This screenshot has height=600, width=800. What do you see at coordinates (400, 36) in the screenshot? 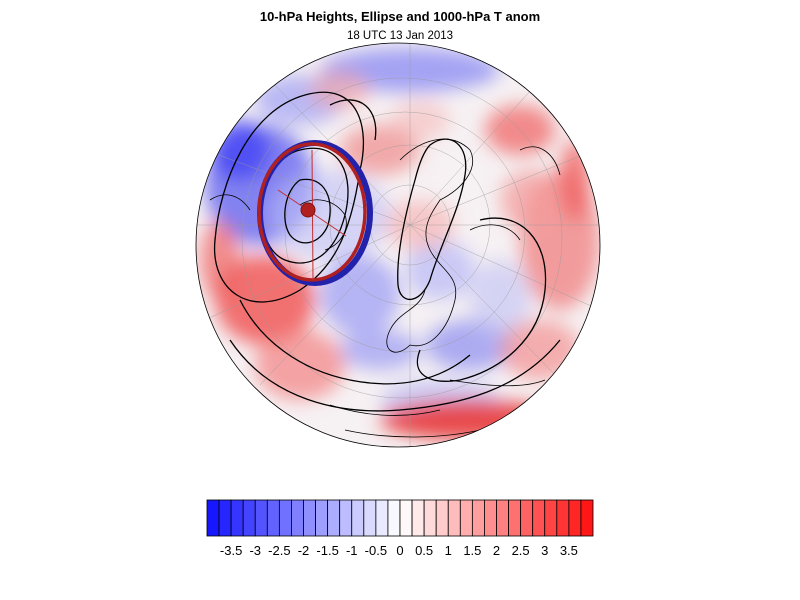
I see `chart-subtitle: 18 UTC 13 Jan 2013` at bounding box center [400, 36].